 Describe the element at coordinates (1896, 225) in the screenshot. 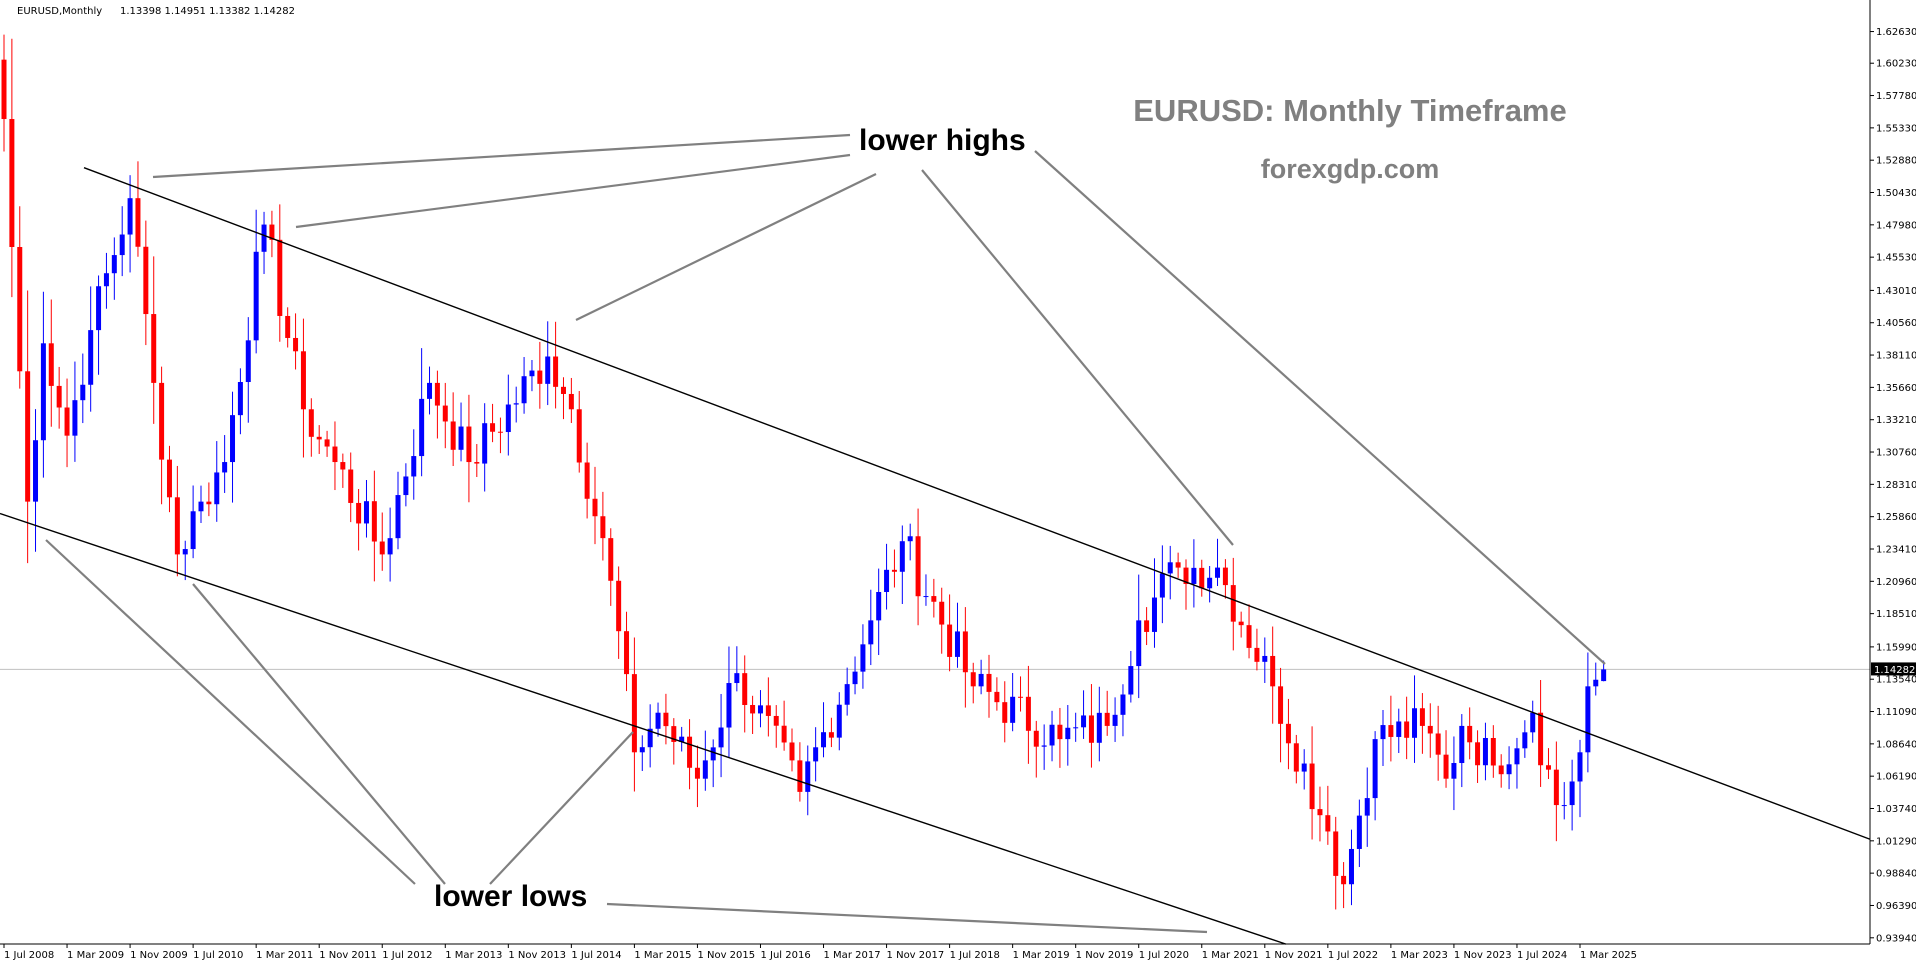

I see `y-tick-label: 1.47980` at that location.